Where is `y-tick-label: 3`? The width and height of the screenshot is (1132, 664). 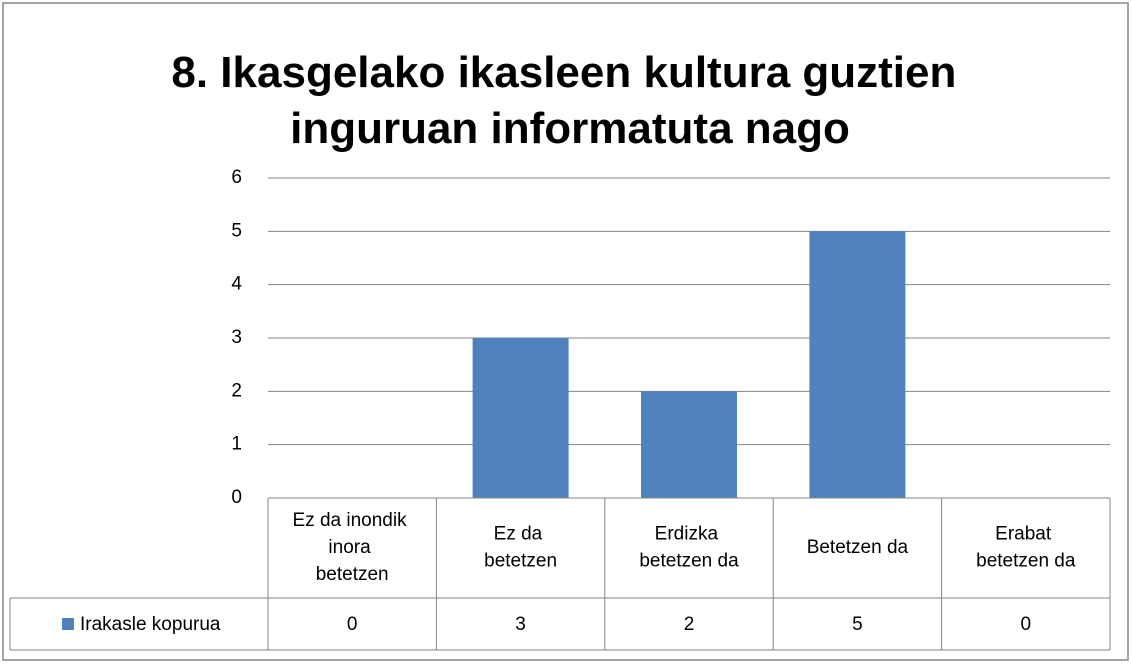 y-tick-label: 3 is located at coordinates (236, 337).